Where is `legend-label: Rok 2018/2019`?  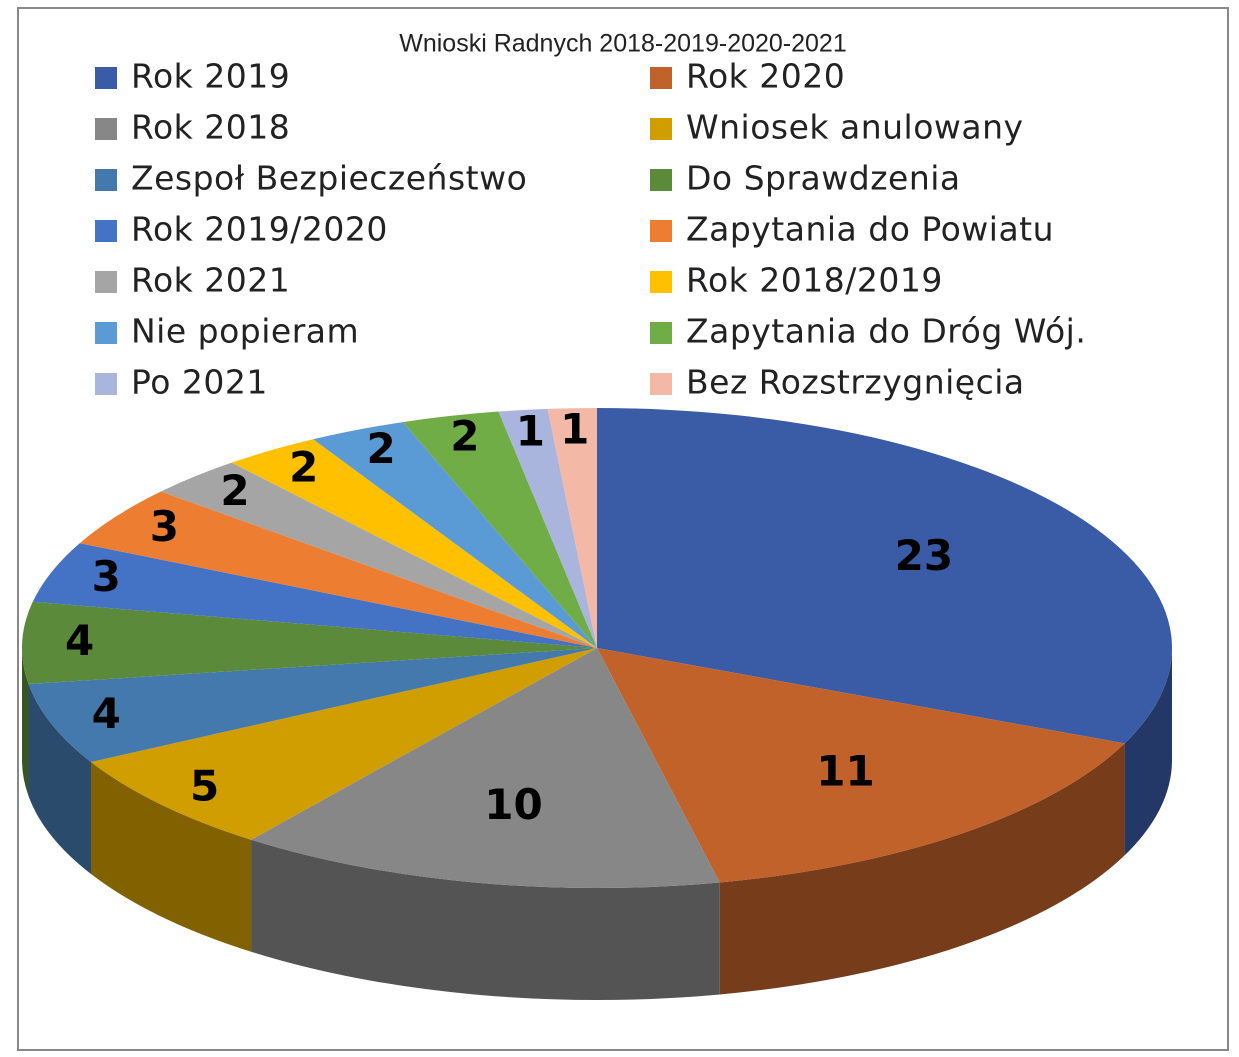
legend-label: Rok 2018/2019 is located at coordinates (814, 280).